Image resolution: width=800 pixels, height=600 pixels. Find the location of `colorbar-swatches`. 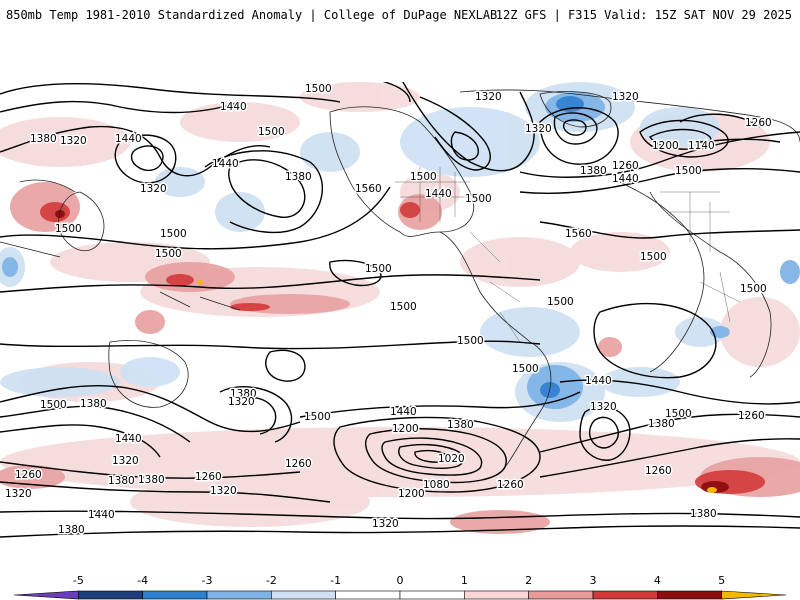

colorbar-swatches is located at coordinates (400, 595).